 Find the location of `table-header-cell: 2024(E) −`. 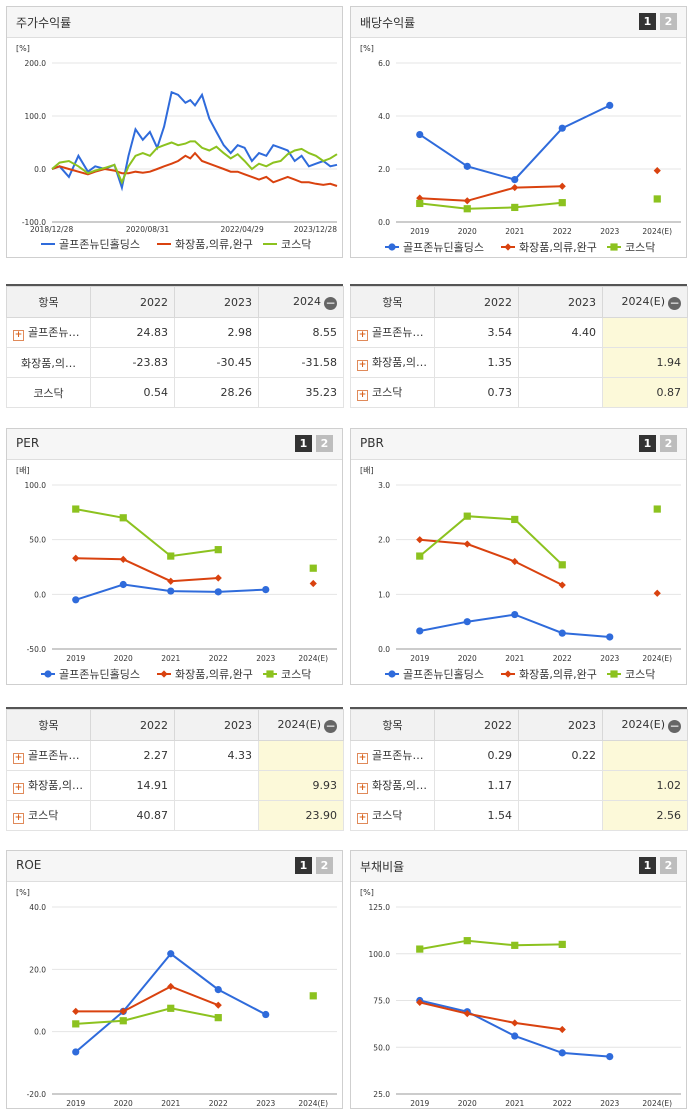

table-header-cell: 2024(E) − is located at coordinates (301, 725).